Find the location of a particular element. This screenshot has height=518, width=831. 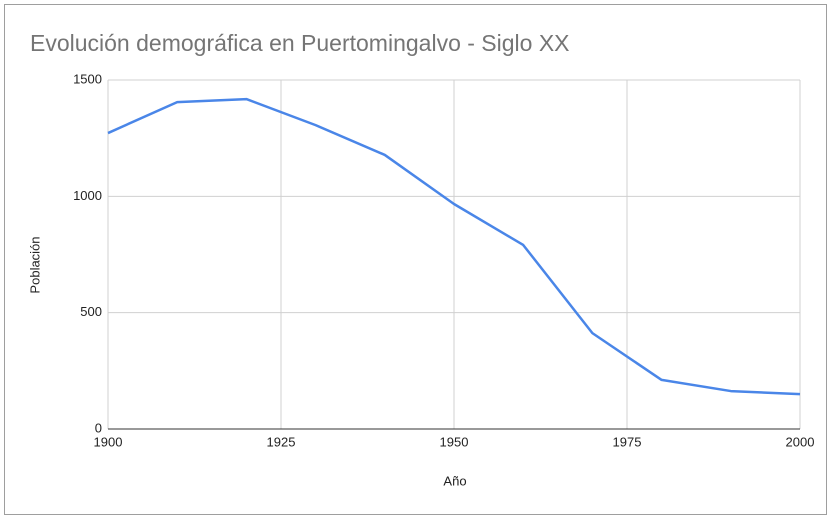

y-tick-label: 1000 is located at coordinates (87, 195).